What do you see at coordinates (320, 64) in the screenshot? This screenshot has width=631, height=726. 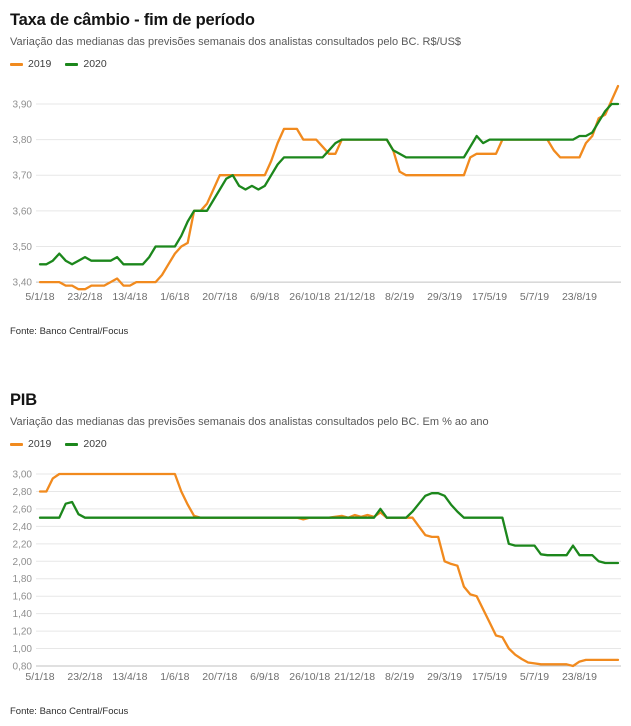 I see `chart-legend-cambio: 2019 2020` at bounding box center [320, 64].